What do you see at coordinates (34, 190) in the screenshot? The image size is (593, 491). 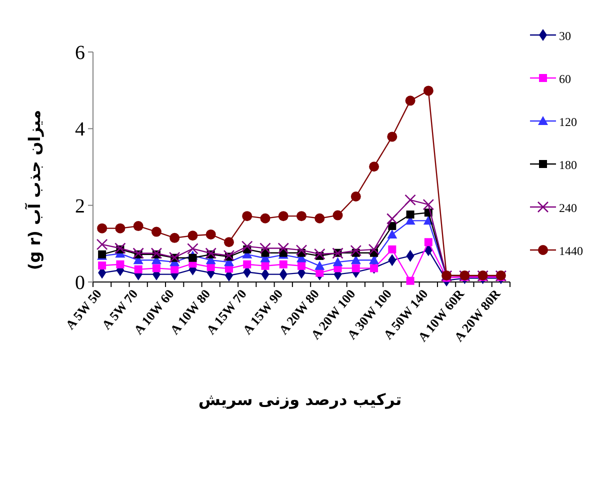 I see `y-axis-title: میزان جذب آب (g r)` at bounding box center [34, 190].